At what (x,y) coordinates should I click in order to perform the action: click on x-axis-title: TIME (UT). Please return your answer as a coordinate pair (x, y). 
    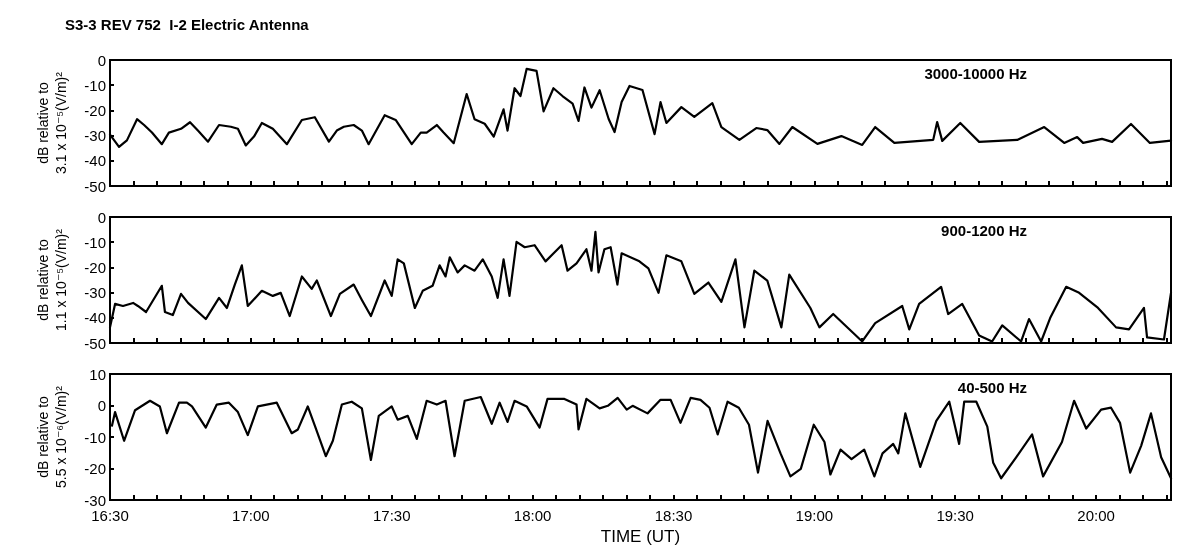
    Looking at the image, I should click on (640, 536).